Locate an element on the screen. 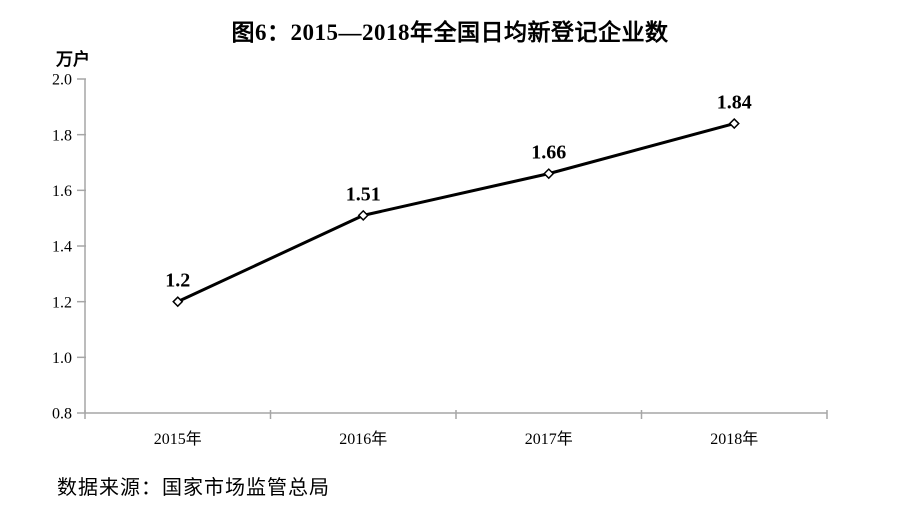 The image size is (900, 518). chart-title: 图6：2015—2018年全国日均新登记企业数 is located at coordinates (450, 32).